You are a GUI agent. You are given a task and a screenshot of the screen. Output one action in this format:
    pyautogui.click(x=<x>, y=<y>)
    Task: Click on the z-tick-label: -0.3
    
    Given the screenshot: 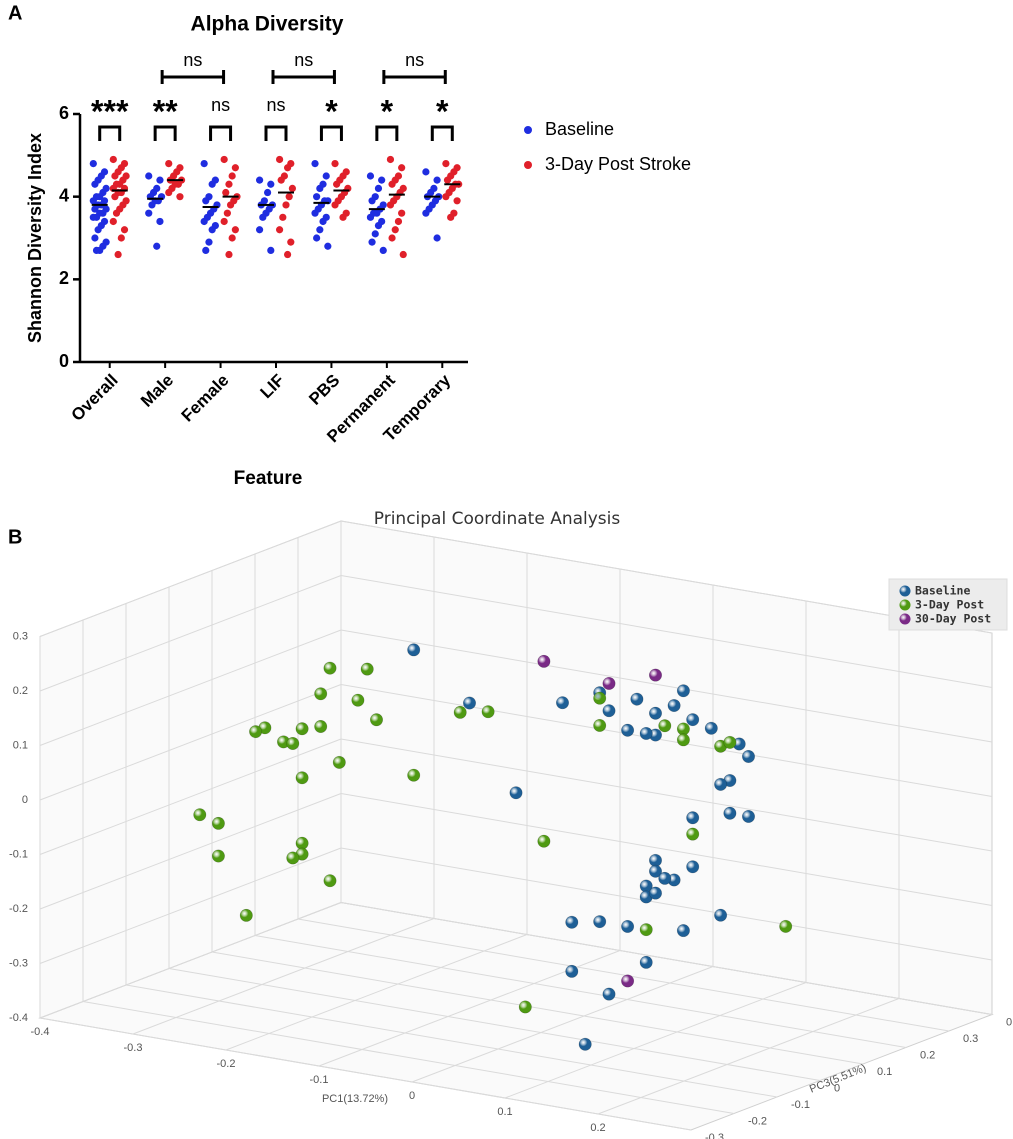 What is the action you would take?
    pyautogui.click(x=714, y=1135)
    